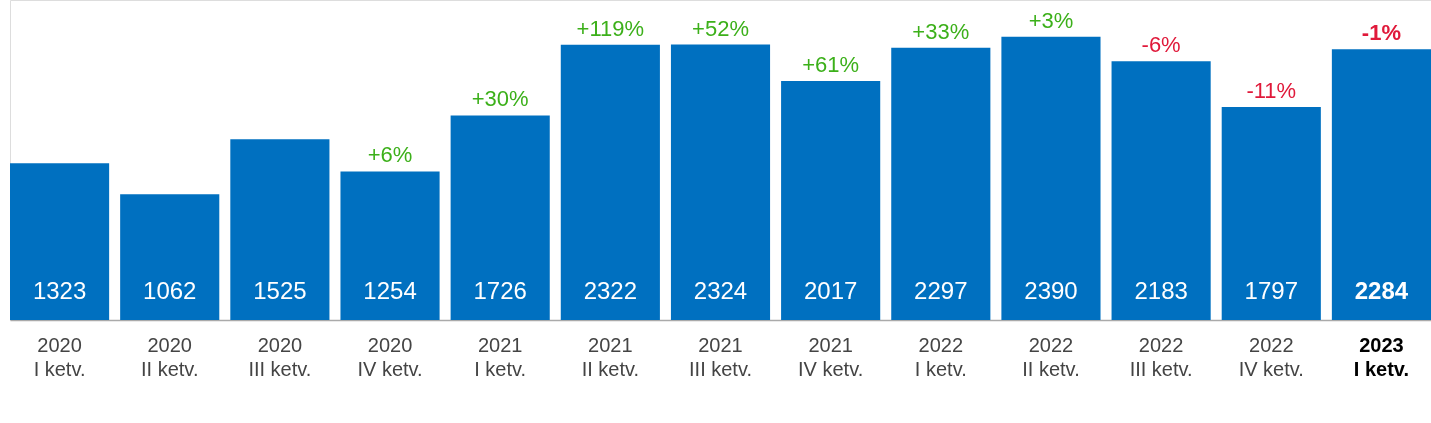 The height and width of the screenshot is (423, 1431). Describe the element at coordinates (720, 28) in the screenshot. I see `annotation: +52%` at that location.